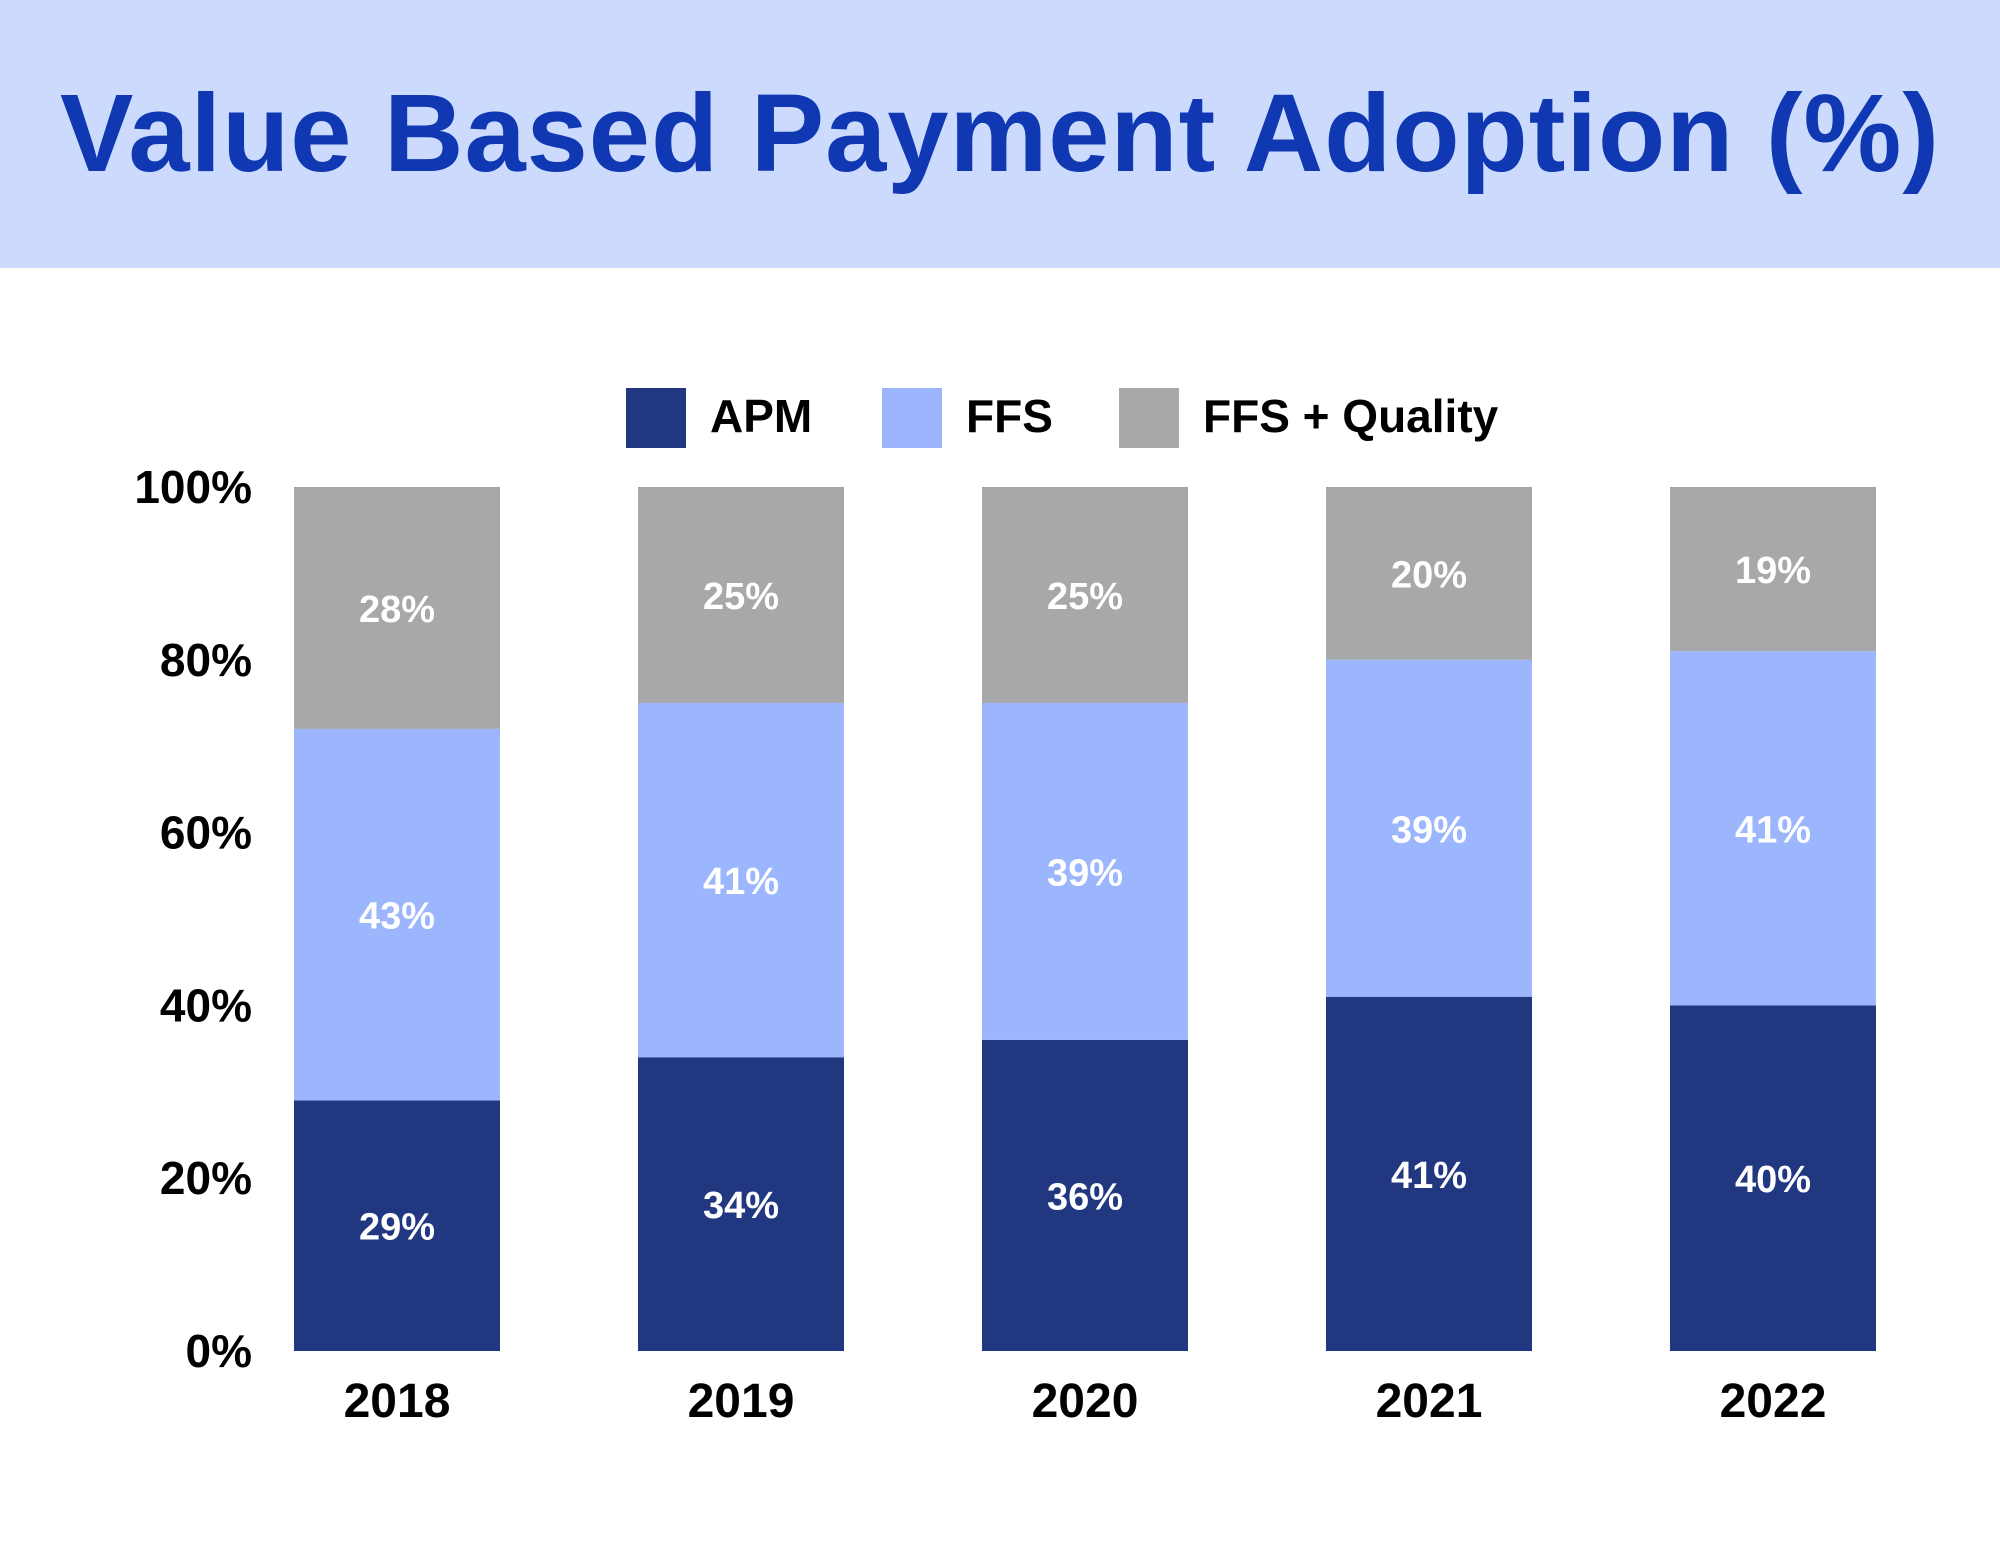  What do you see at coordinates (206, 660) in the screenshot?
I see `y-tick-label: 80%` at bounding box center [206, 660].